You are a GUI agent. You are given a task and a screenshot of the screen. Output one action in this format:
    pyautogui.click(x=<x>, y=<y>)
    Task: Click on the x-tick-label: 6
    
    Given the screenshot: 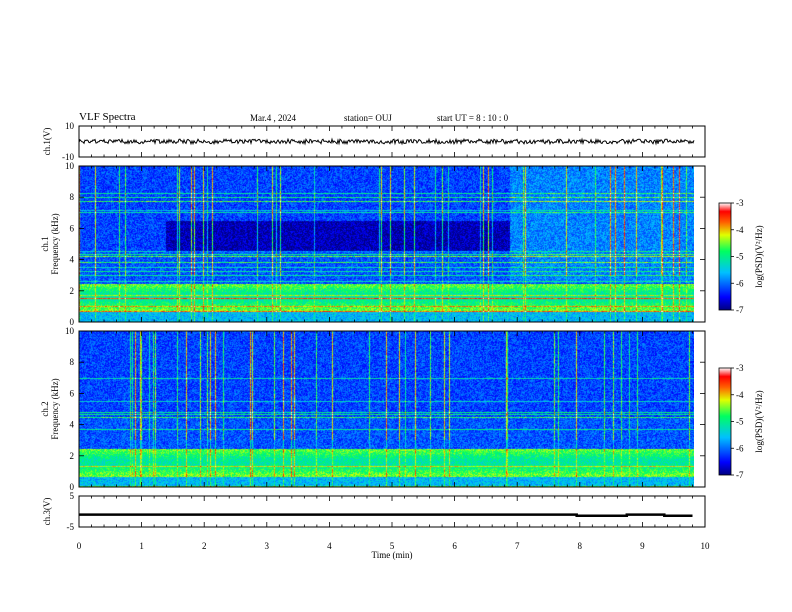 What is the action you would take?
    pyautogui.click(x=454, y=546)
    